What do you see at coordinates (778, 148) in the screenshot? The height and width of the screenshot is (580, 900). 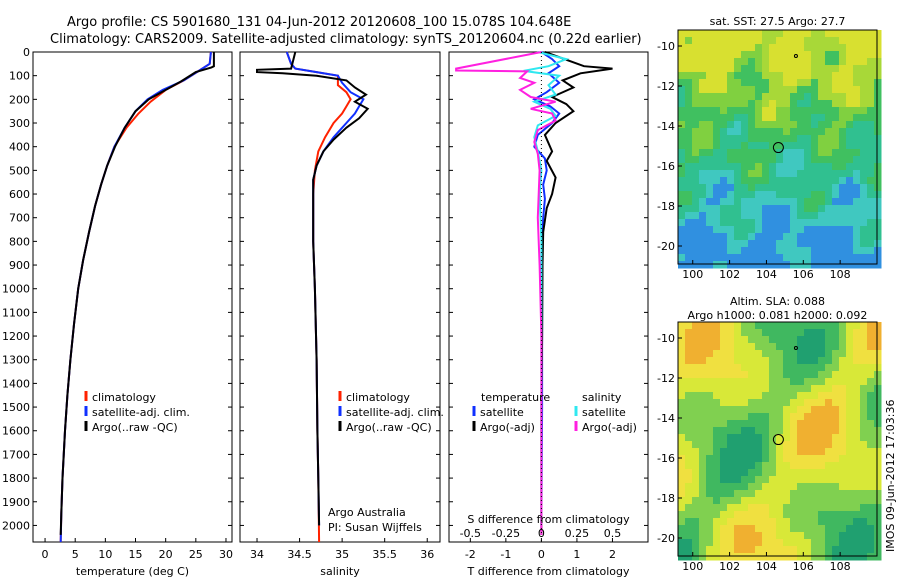 I see `argo-position-marker` at bounding box center [778, 148].